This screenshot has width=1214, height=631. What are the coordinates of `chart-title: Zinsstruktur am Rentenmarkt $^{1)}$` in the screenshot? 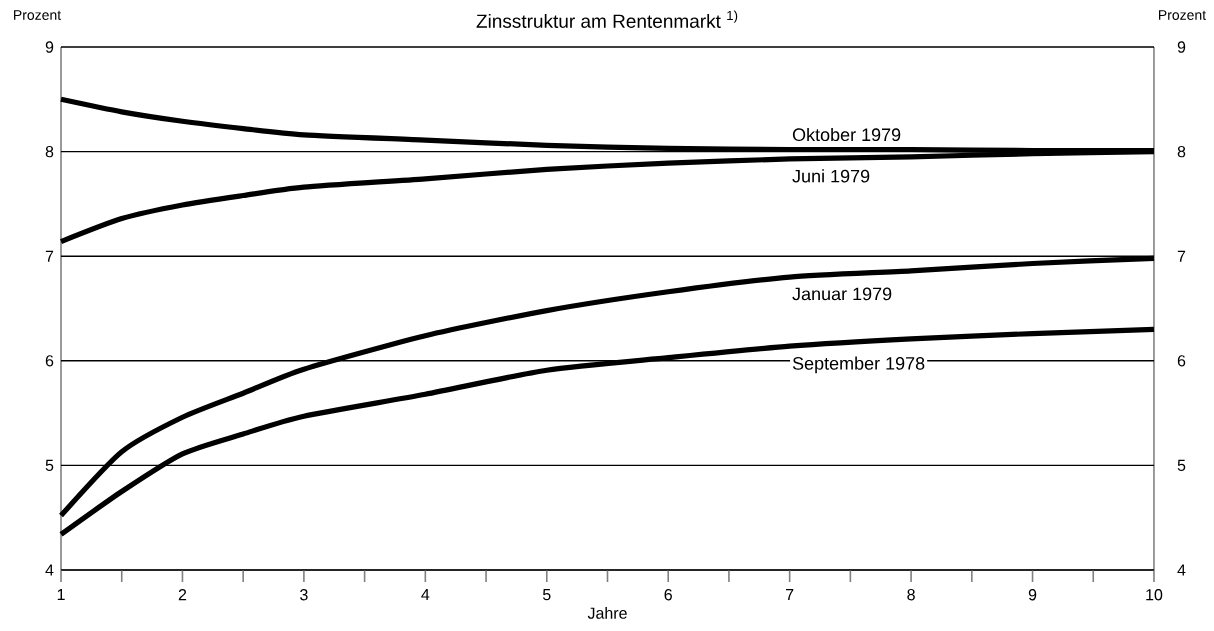 It's located at (607, 19).